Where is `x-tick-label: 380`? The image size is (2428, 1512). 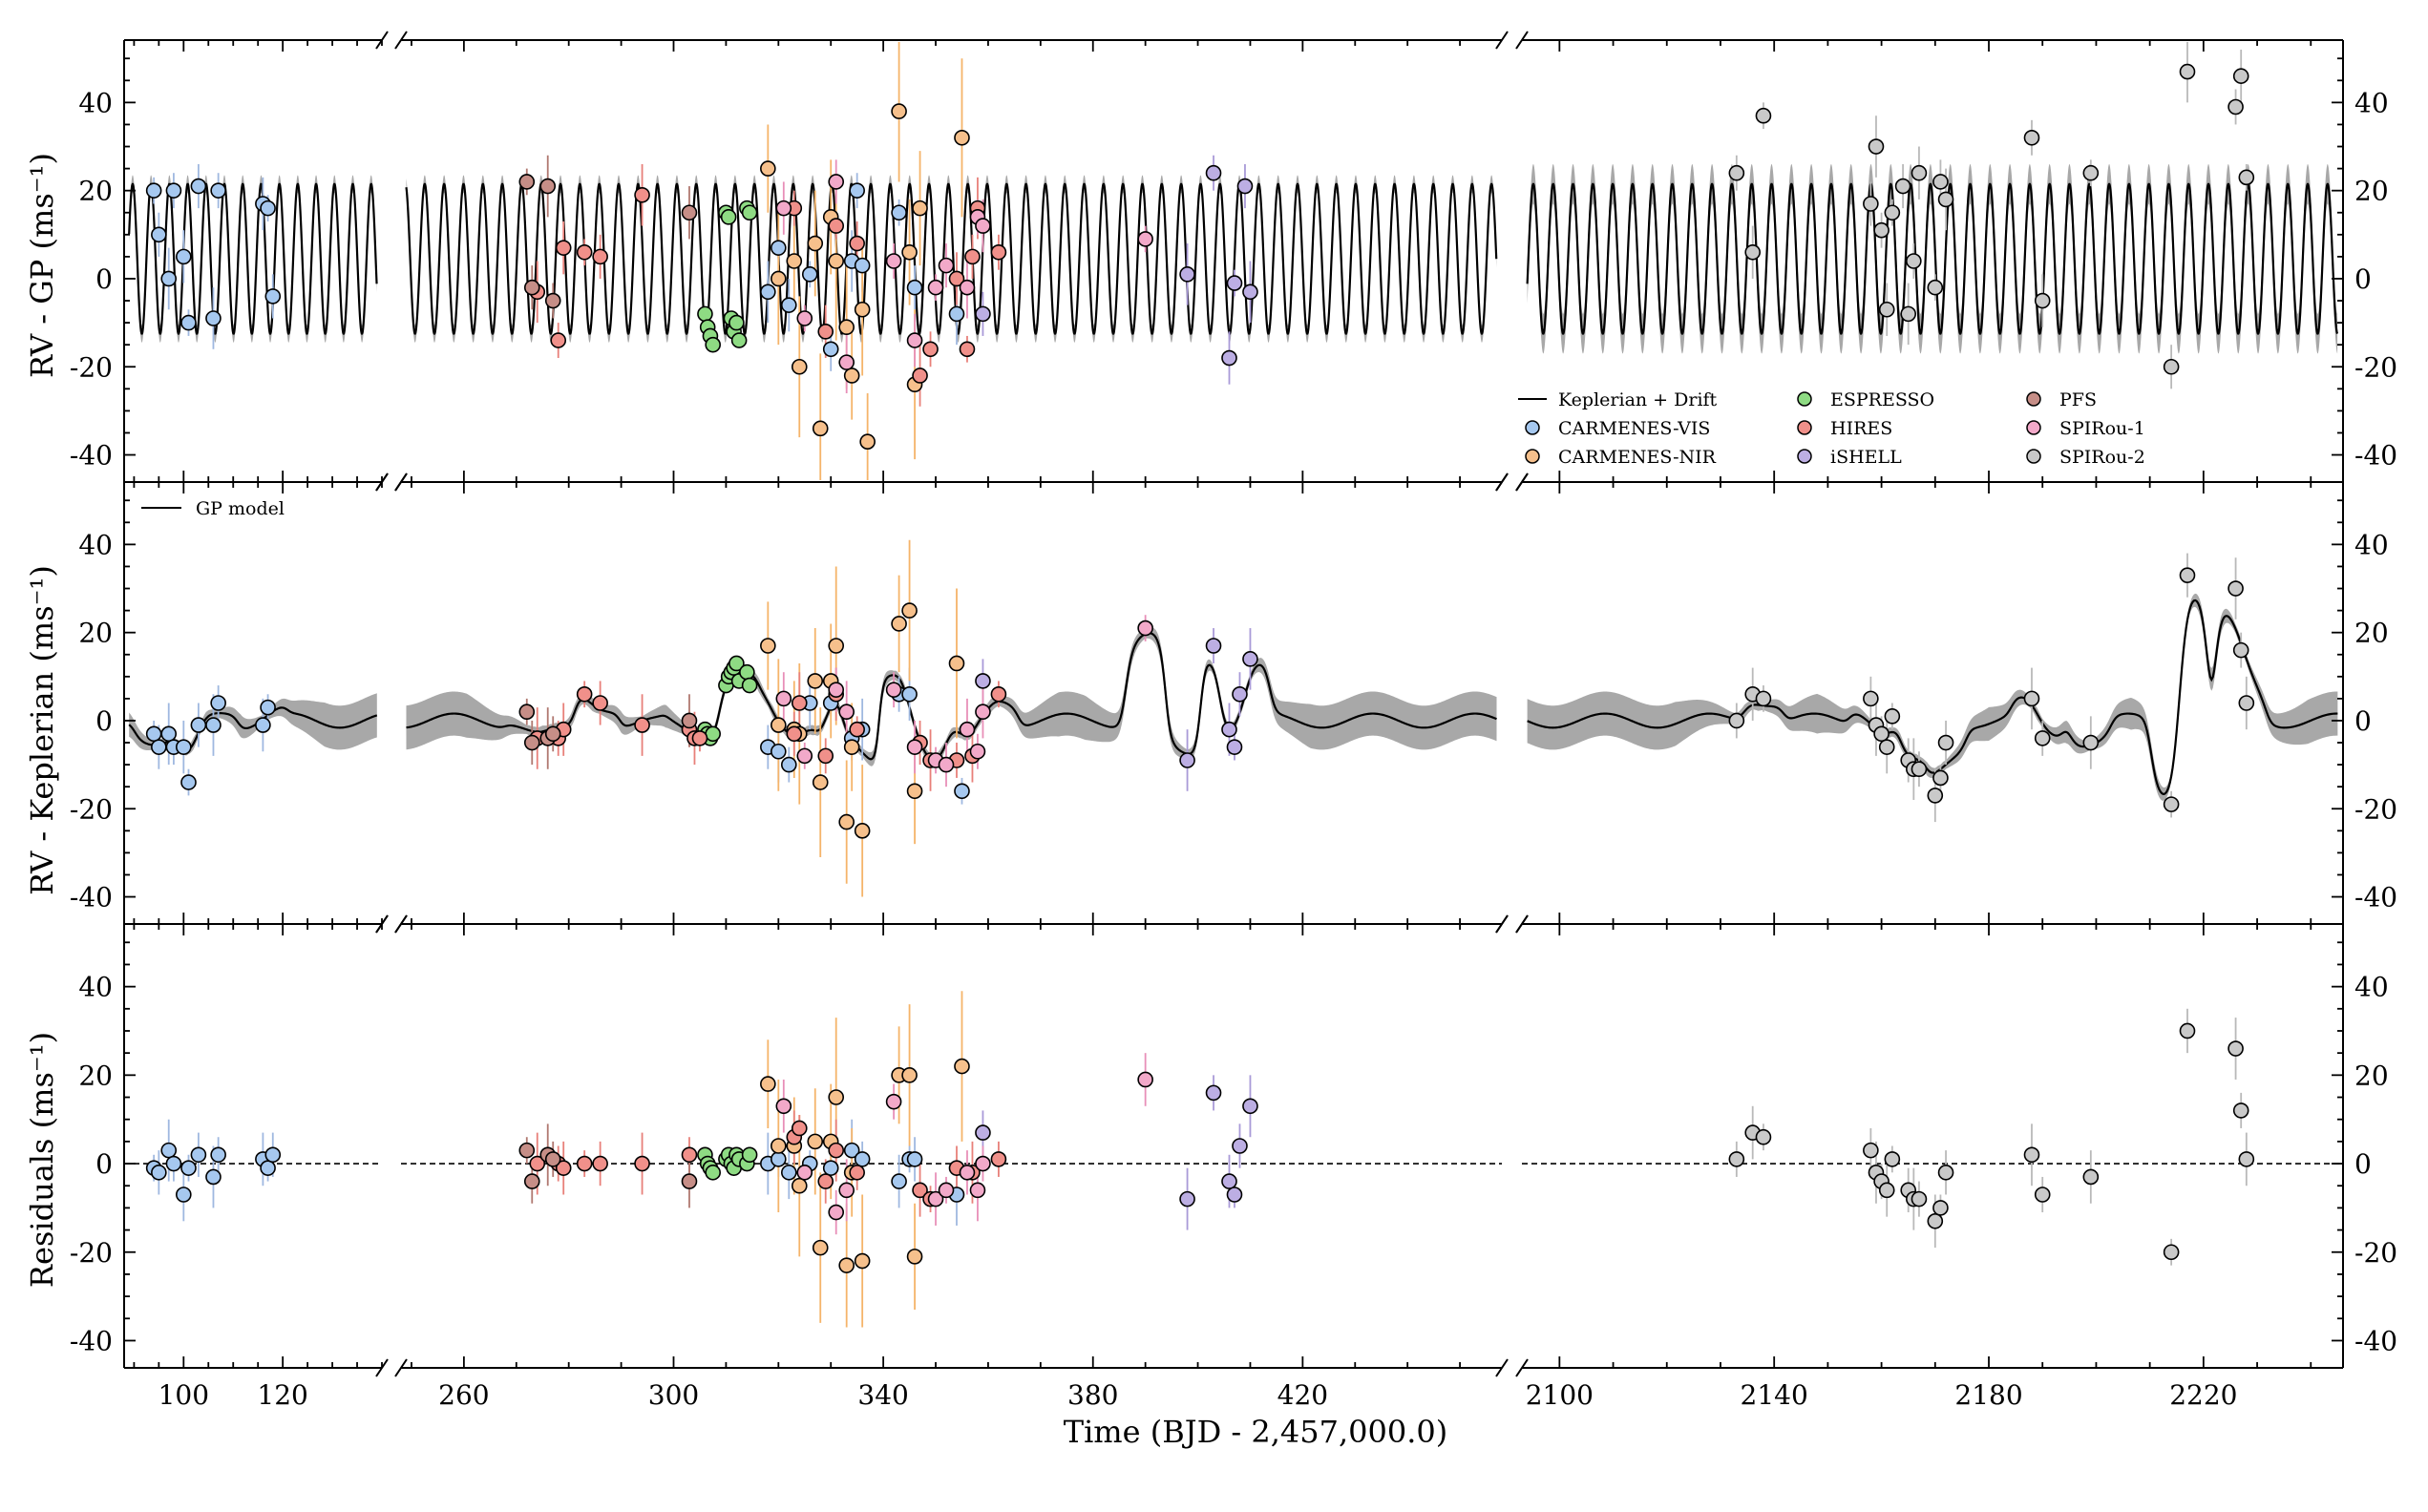 x-tick-label: 380 is located at coordinates (1092, 1395).